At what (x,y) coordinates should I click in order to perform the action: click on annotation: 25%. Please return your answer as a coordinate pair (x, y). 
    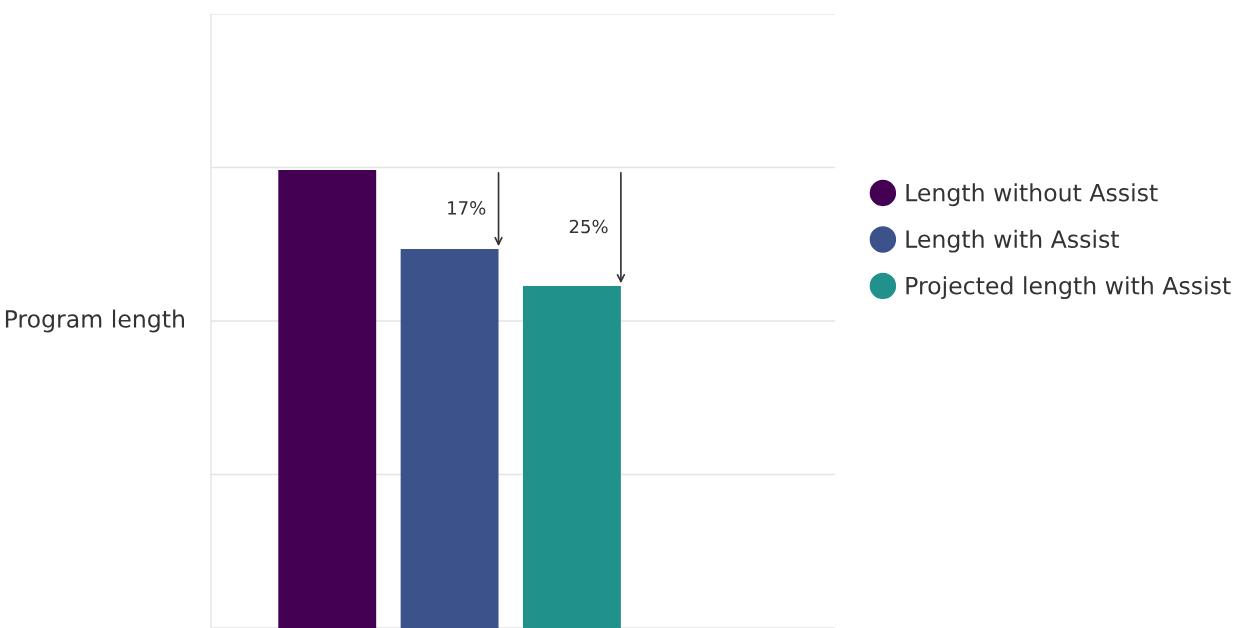
    Looking at the image, I should click on (588, 226).